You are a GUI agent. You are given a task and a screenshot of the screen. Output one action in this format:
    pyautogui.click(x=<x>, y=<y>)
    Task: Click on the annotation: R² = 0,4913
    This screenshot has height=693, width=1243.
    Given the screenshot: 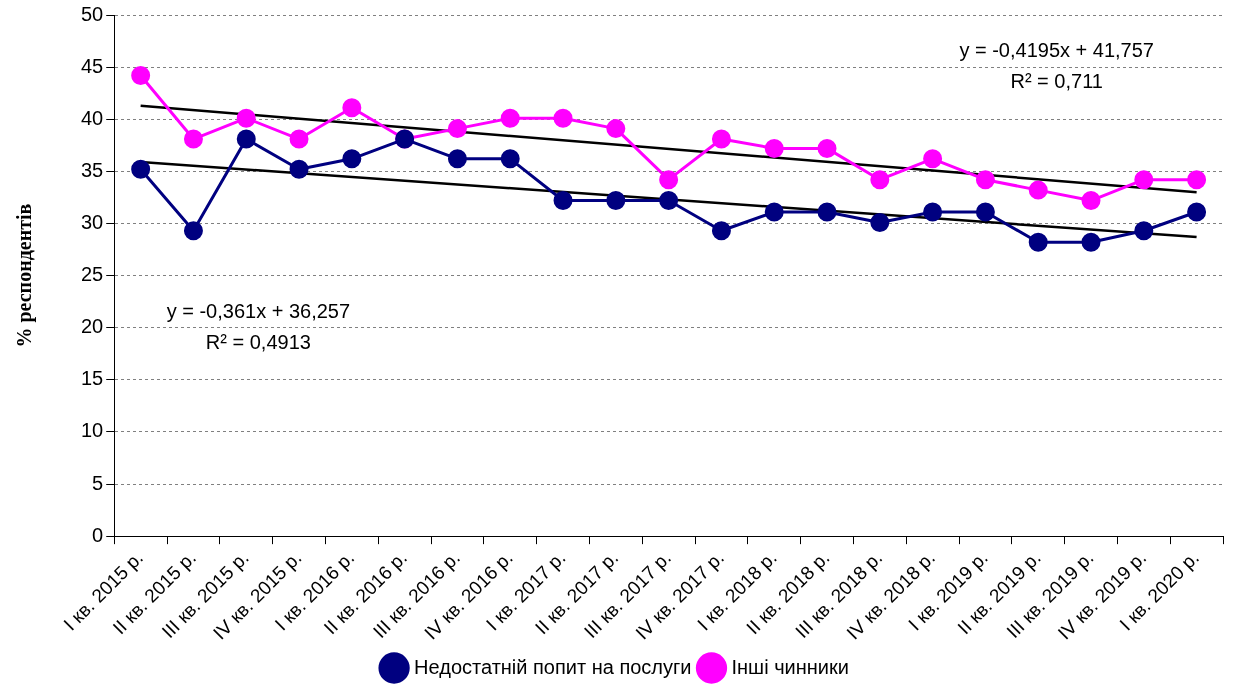 What is the action you would take?
    pyautogui.click(x=258, y=341)
    